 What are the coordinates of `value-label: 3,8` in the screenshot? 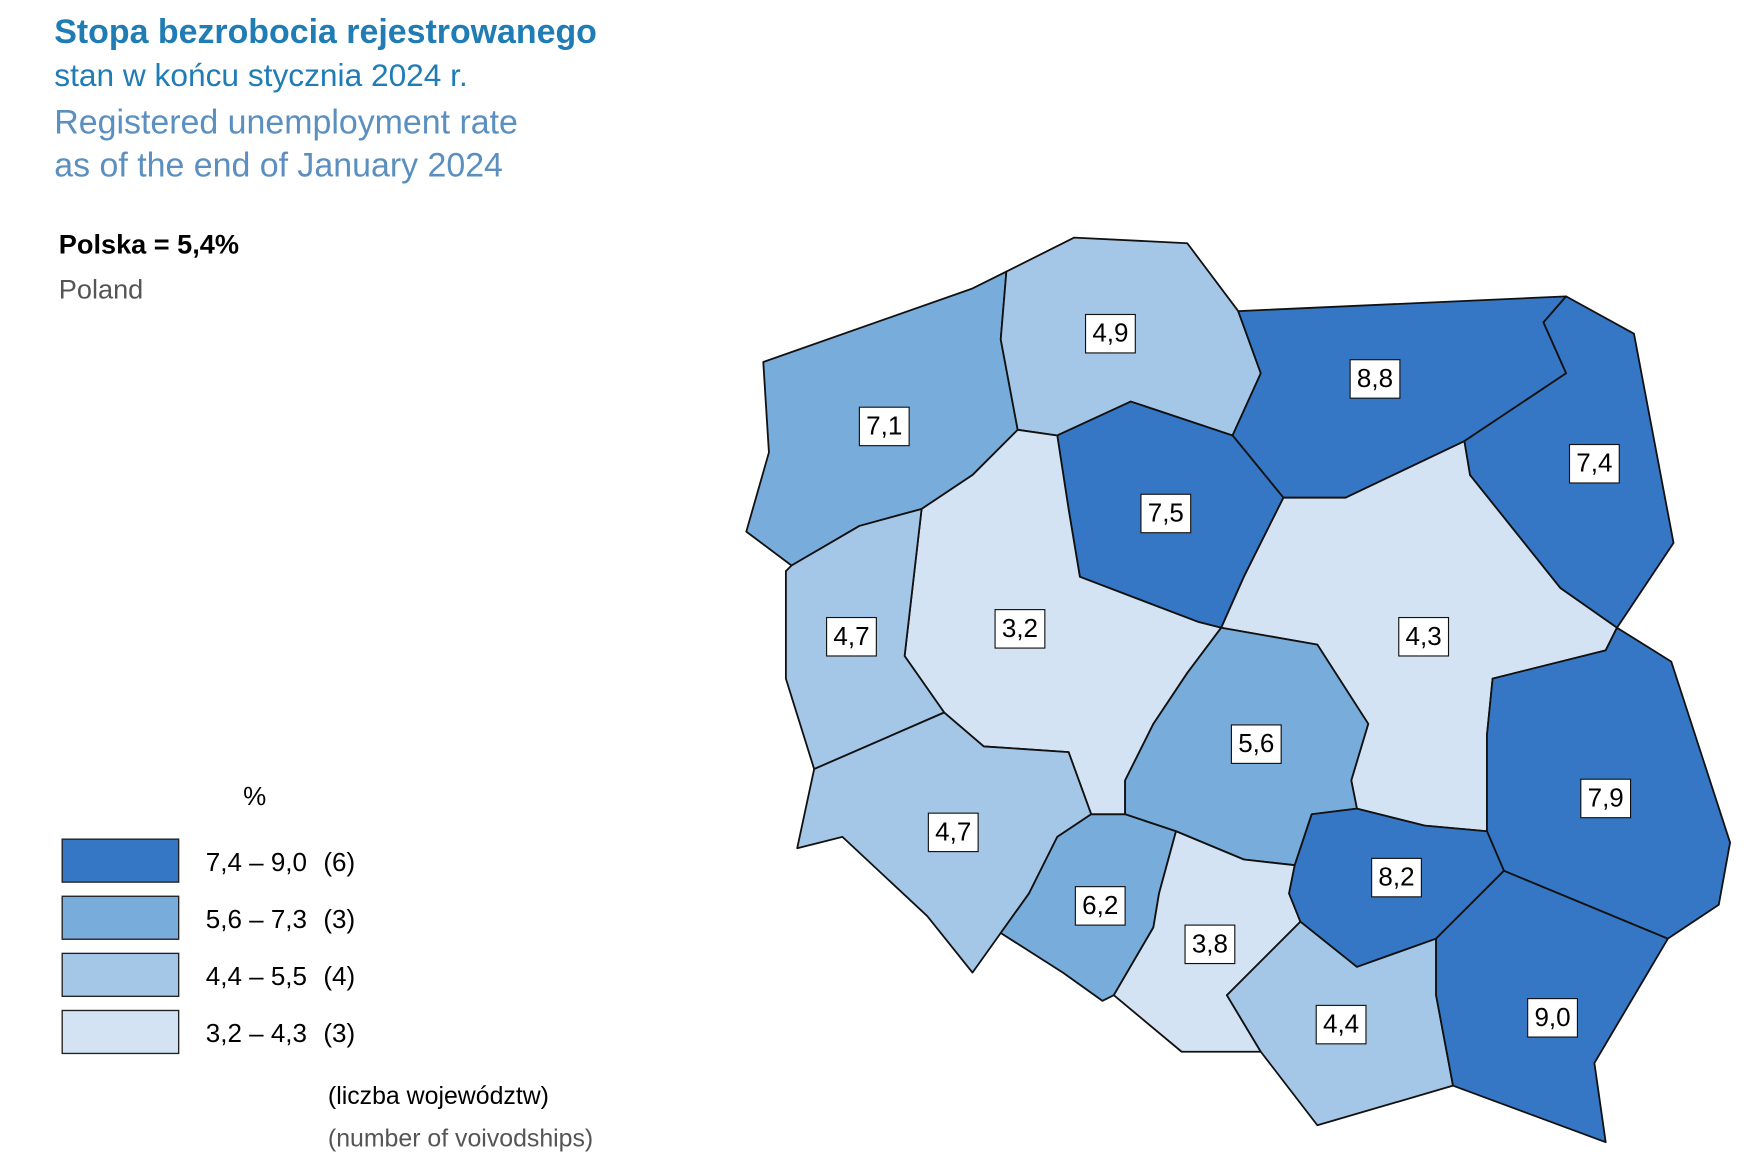 It's located at (1210, 943).